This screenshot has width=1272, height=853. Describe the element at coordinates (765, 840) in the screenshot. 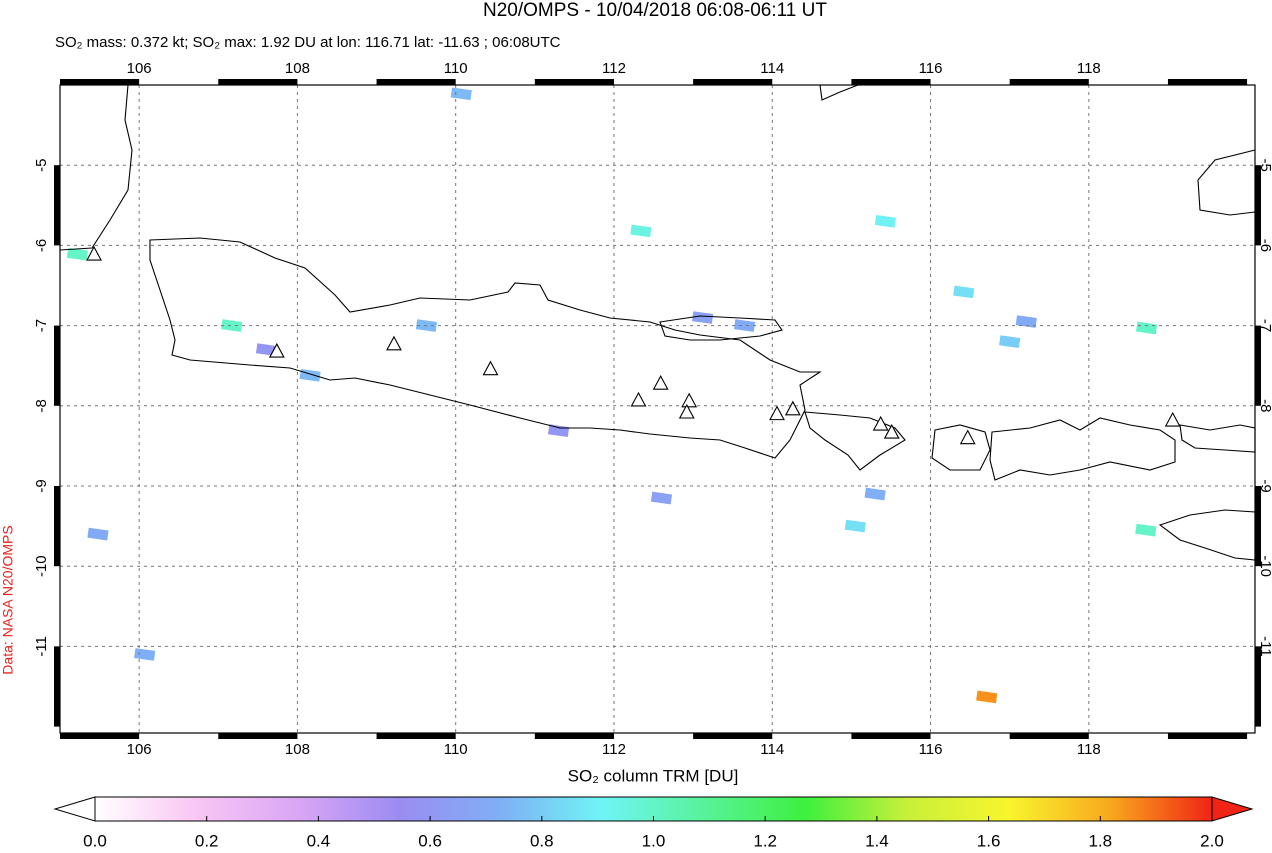

I see `colorbar-tick-label: 1.2` at that location.